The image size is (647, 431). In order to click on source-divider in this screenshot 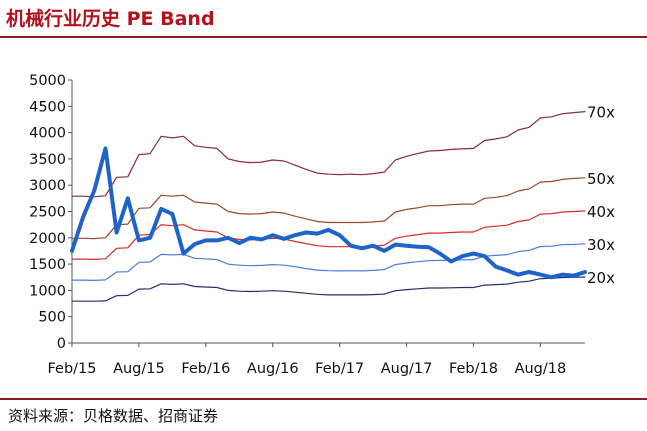, I will do `click(323, 399)`.